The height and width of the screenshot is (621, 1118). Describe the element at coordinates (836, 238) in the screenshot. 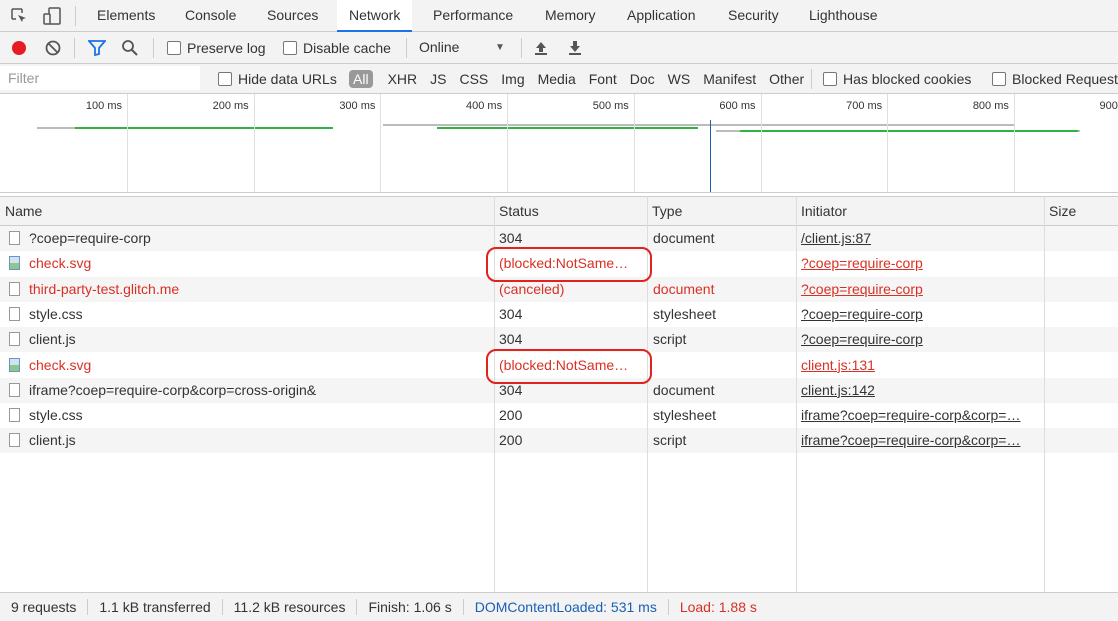

I see `initiator-cell: /client.js:87` at that location.